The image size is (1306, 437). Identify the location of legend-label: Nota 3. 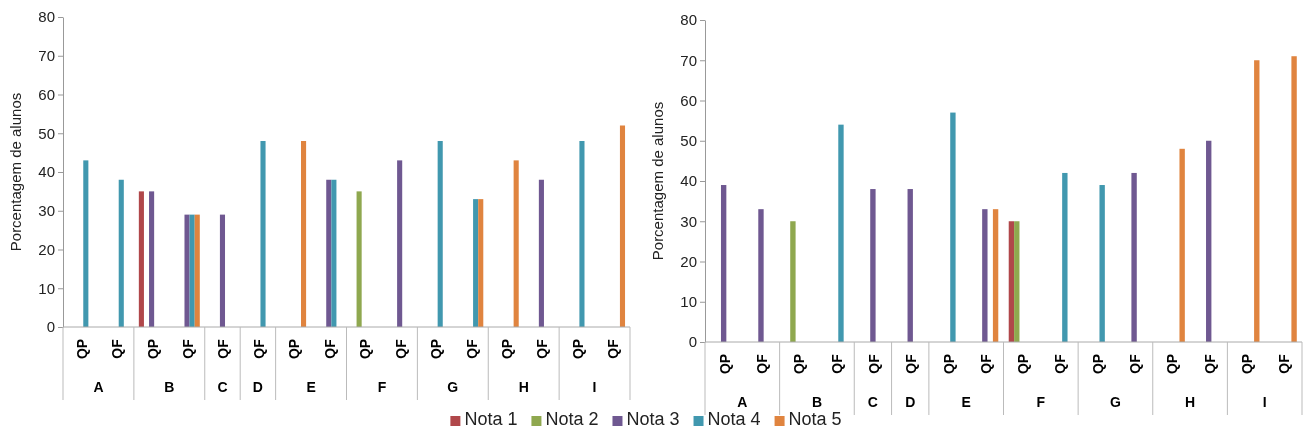
(653, 419).